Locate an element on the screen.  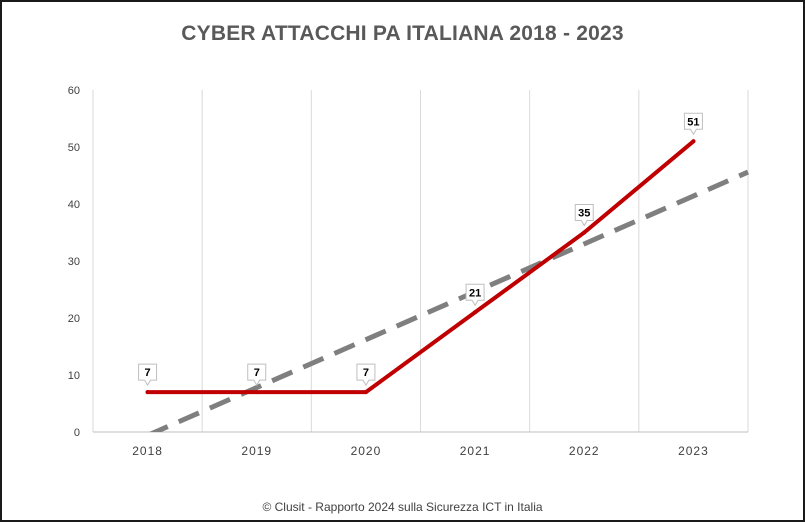
x-tick-label: 2023 is located at coordinates (693, 451).